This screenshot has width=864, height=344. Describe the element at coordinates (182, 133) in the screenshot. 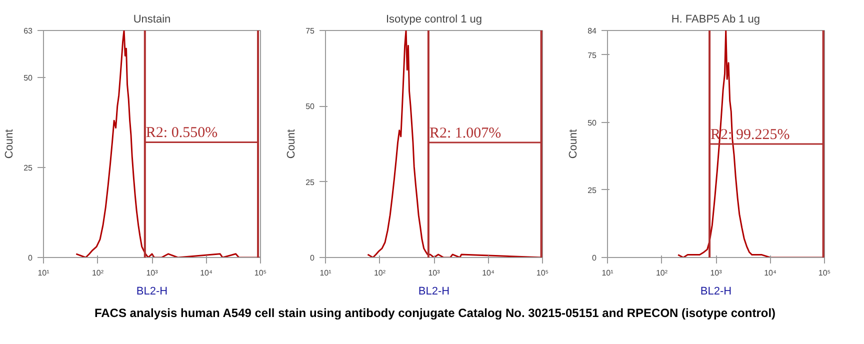

I see `annotation: R2: 0.550%` at that location.